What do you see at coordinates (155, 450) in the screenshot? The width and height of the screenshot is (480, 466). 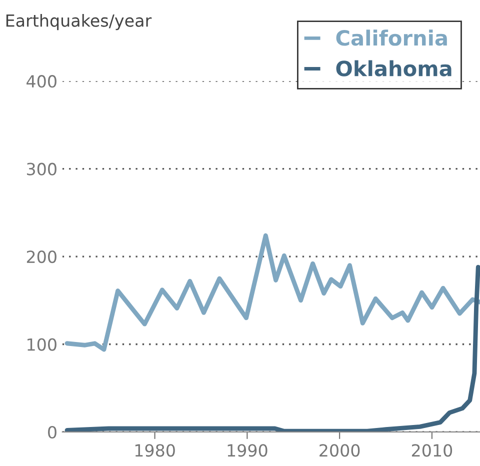 I see `x-tick-label: 1980` at bounding box center [155, 450].